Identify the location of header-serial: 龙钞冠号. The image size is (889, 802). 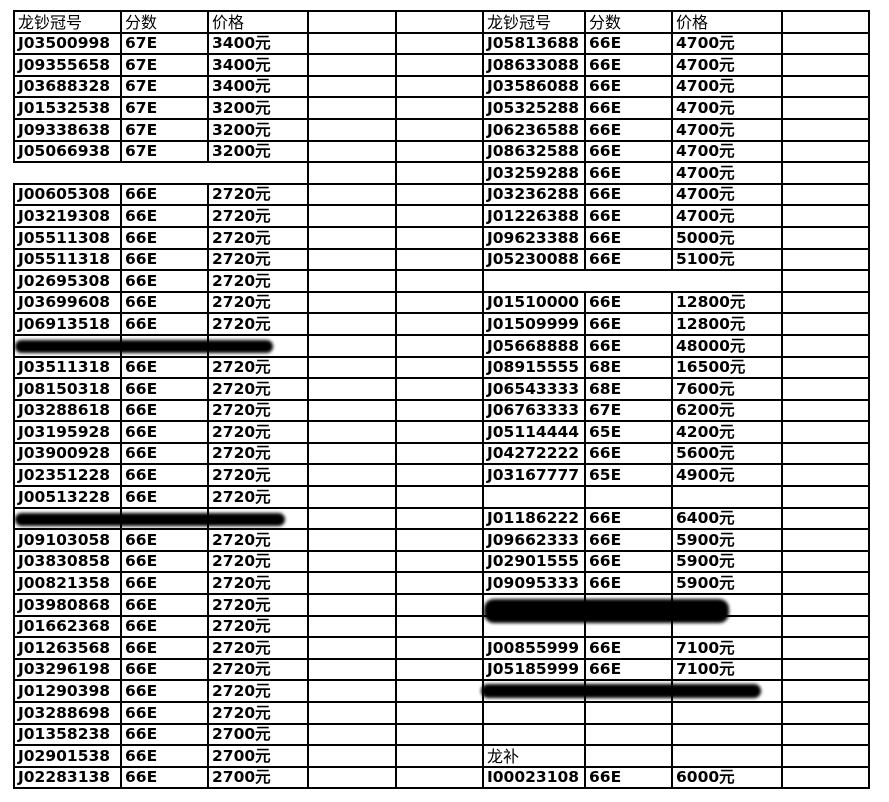
(534, 22).